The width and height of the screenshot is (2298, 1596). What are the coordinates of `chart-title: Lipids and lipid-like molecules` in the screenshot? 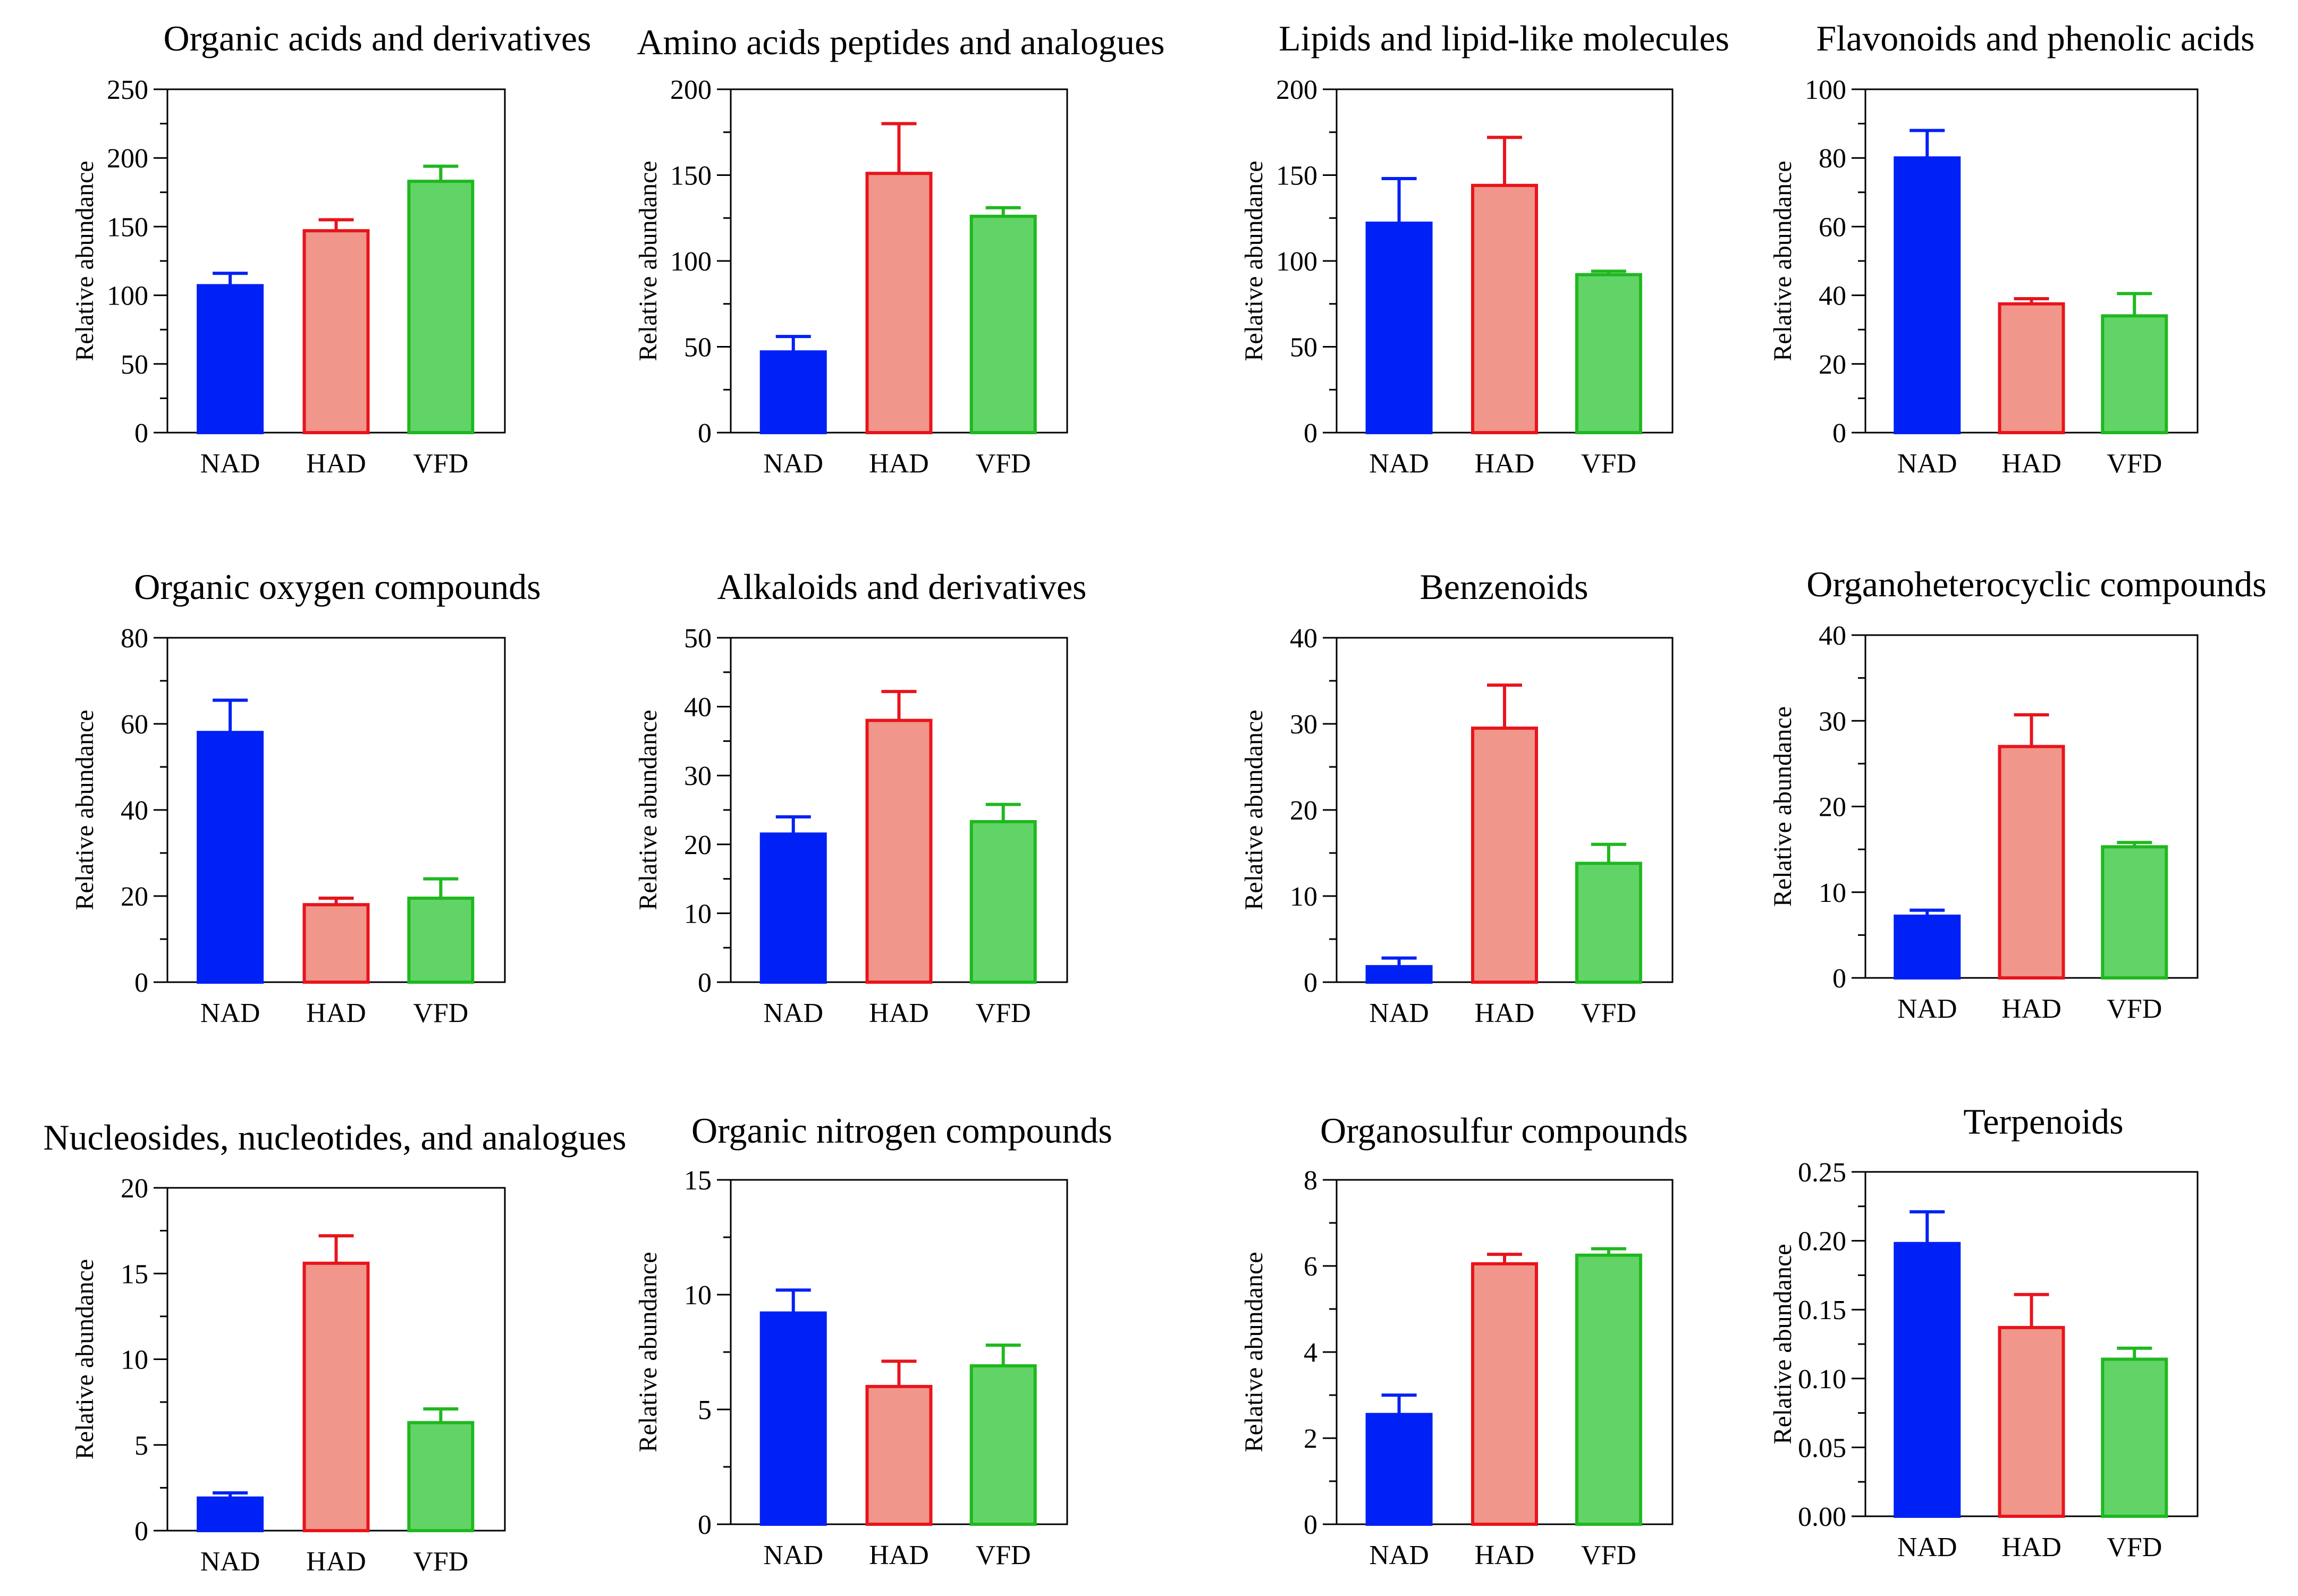 It's located at (1504, 38).